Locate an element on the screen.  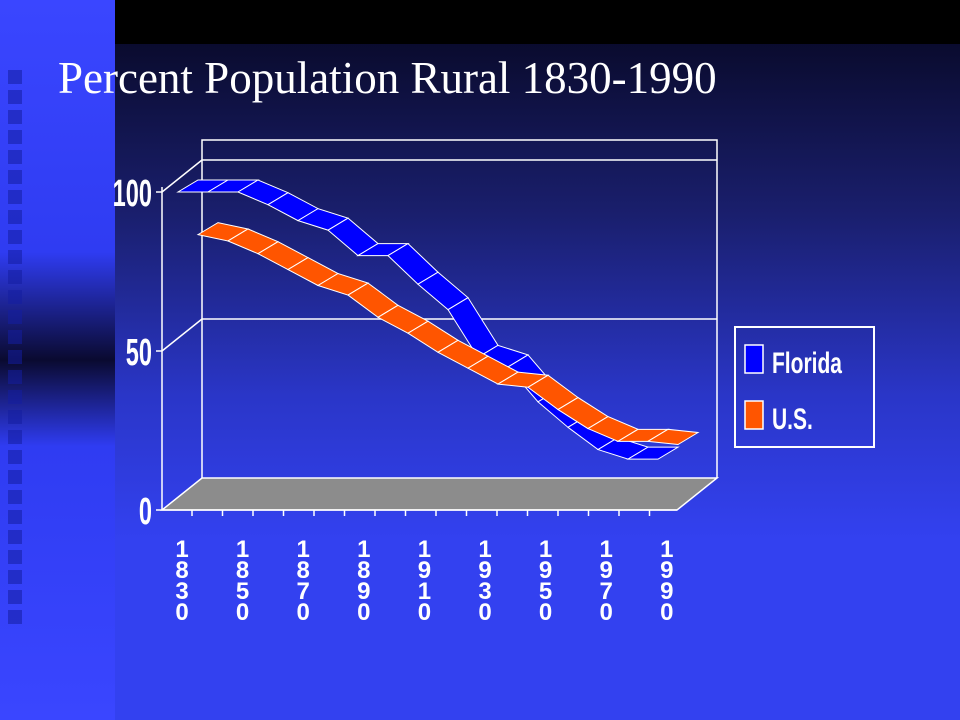
slide-title: Percent Population Rural 1830-1990 is located at coordinates (387, 78).